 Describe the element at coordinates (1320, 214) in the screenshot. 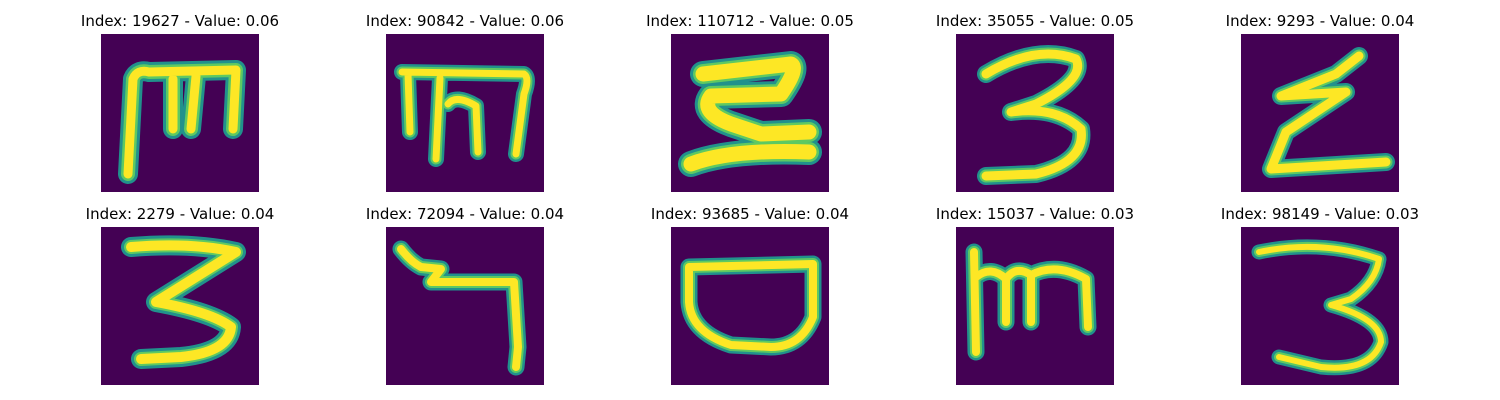

I see `panel-title: Index: 98149 - Value: 0.03` at that location.